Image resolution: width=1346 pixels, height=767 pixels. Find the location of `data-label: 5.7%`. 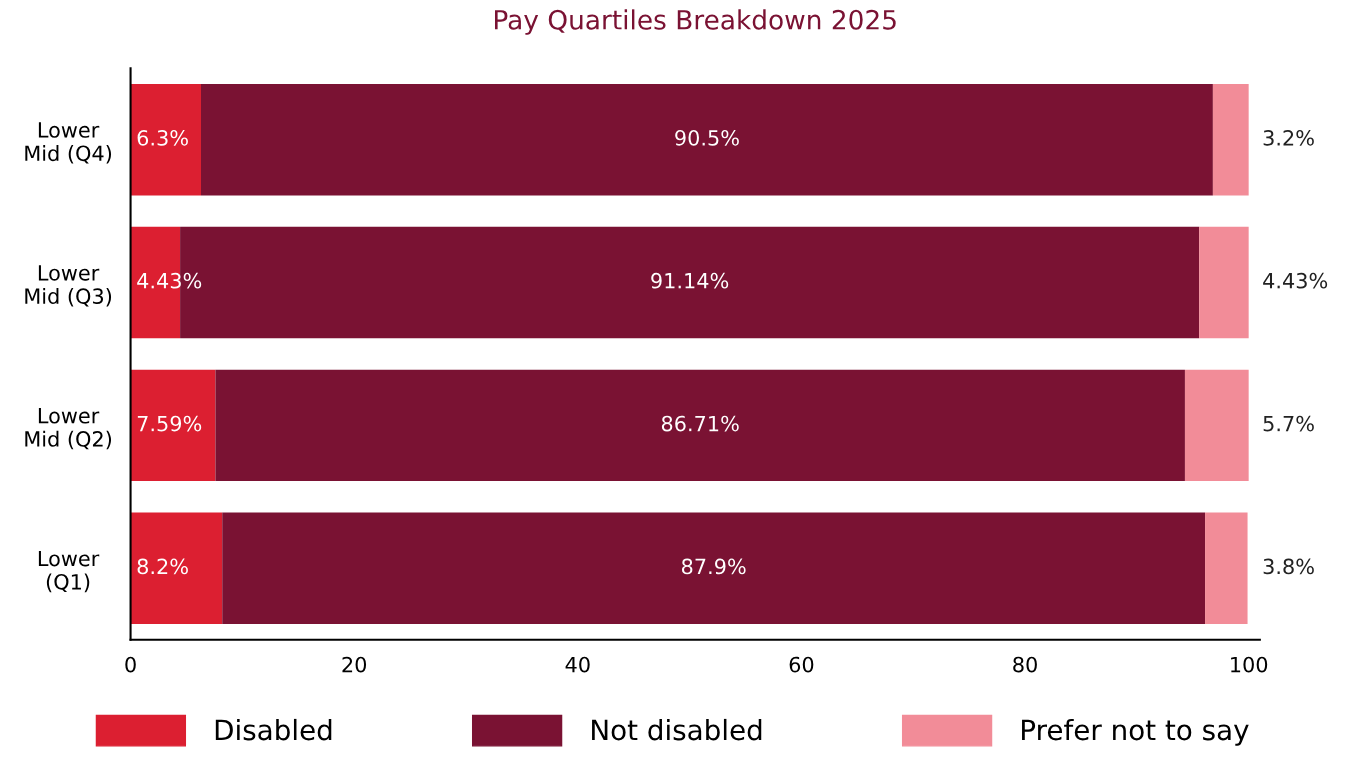

data-label: 5.7% is located at coordinates (1288, 423).